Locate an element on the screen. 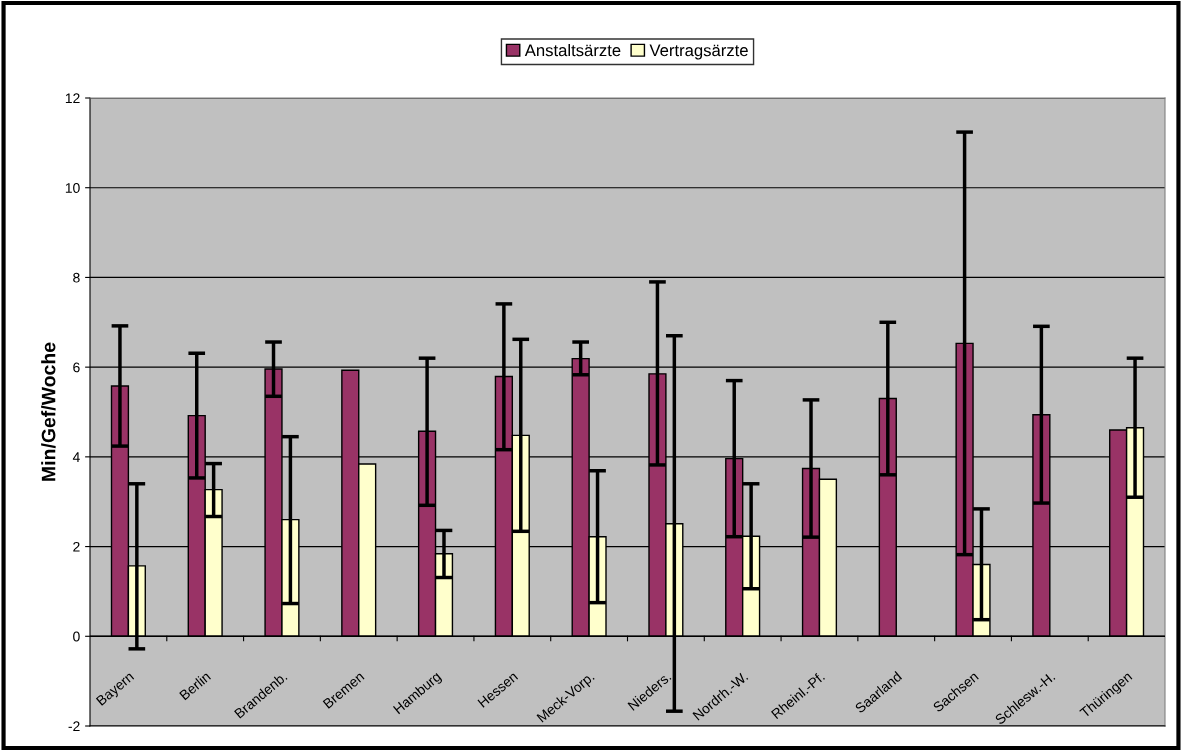  y-axis-title: Min/Gef/Woche is located at coordinates (48, 411).